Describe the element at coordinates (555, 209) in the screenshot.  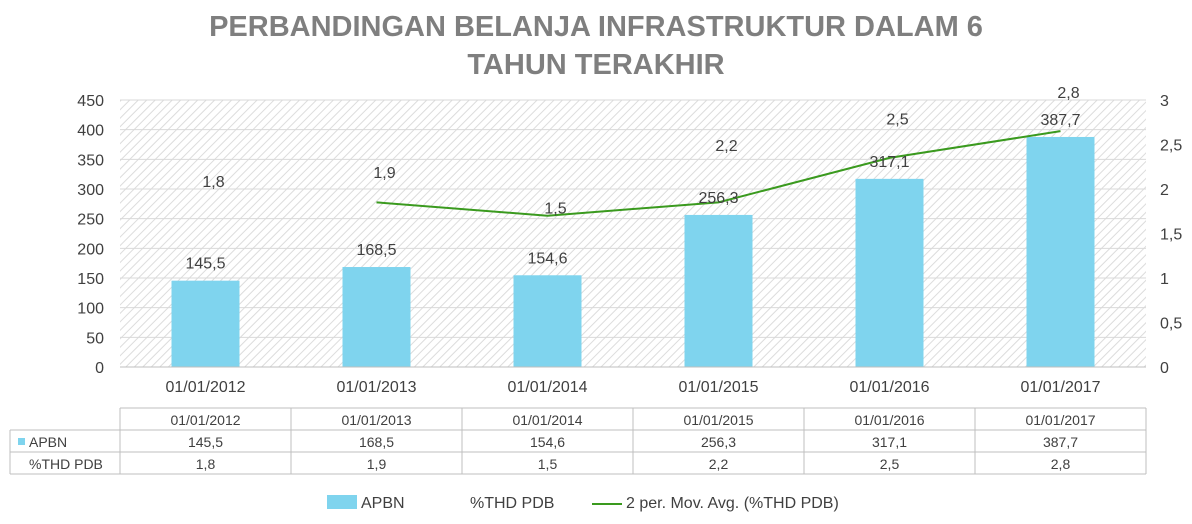
I see `pdb-data-label: 1,5` at that location.